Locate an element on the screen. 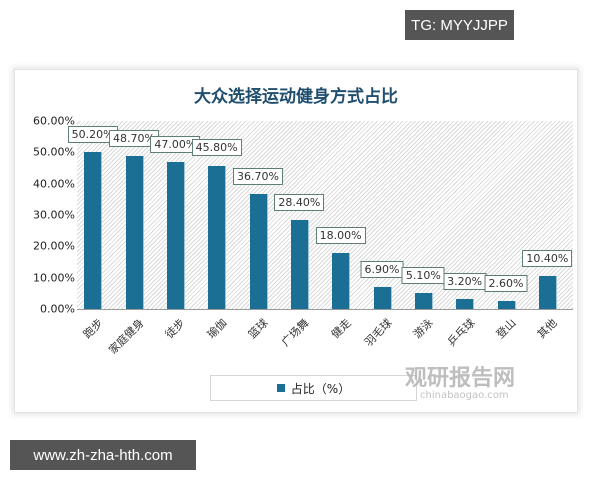 The image size is (600, 480). top-watermark-tag: TG: MYYJJPP is located at coordinates (459, 25).